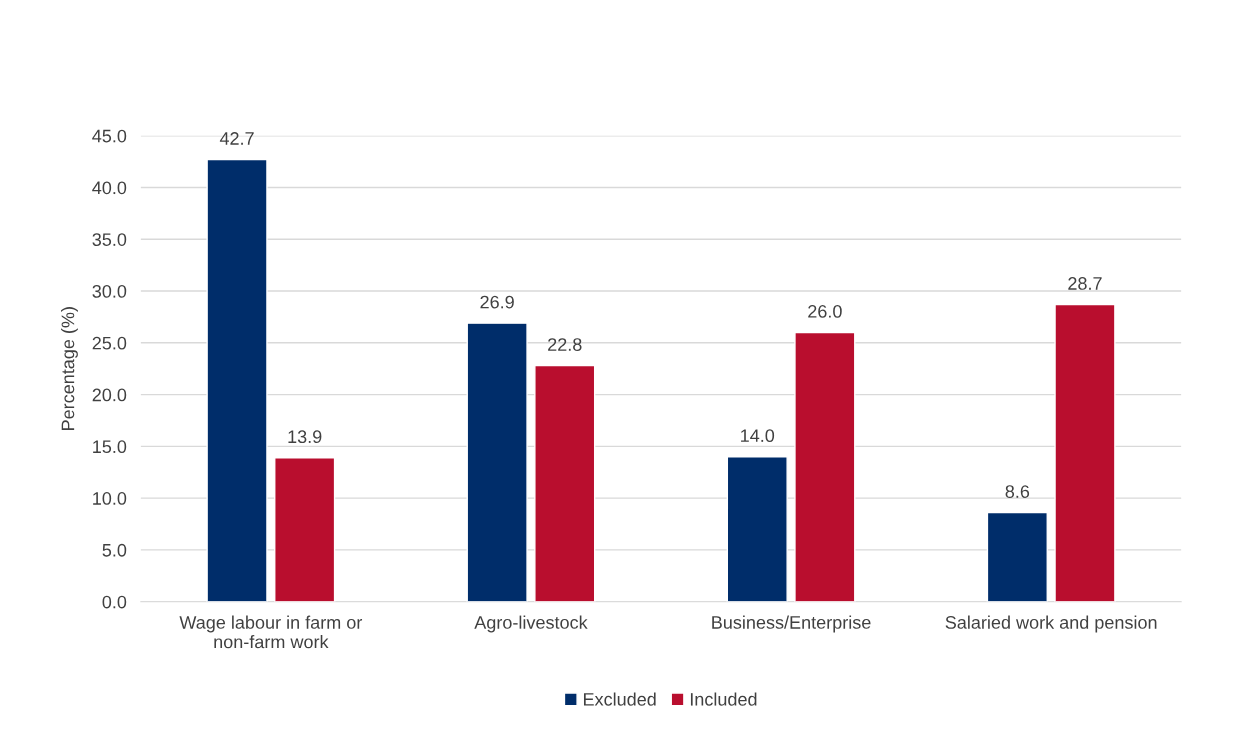 The image size is (1246, 754). I want to click on y-tick-label: 25.0, so click(109, 343).